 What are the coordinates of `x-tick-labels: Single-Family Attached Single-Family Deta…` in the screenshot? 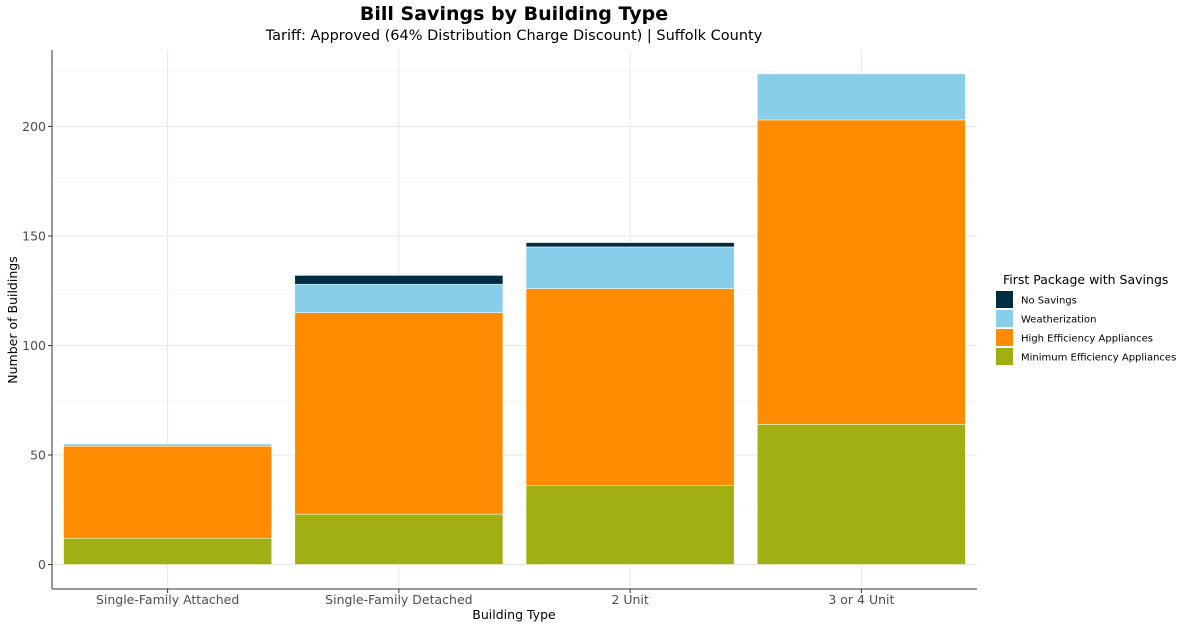 It's located at (495, 598).